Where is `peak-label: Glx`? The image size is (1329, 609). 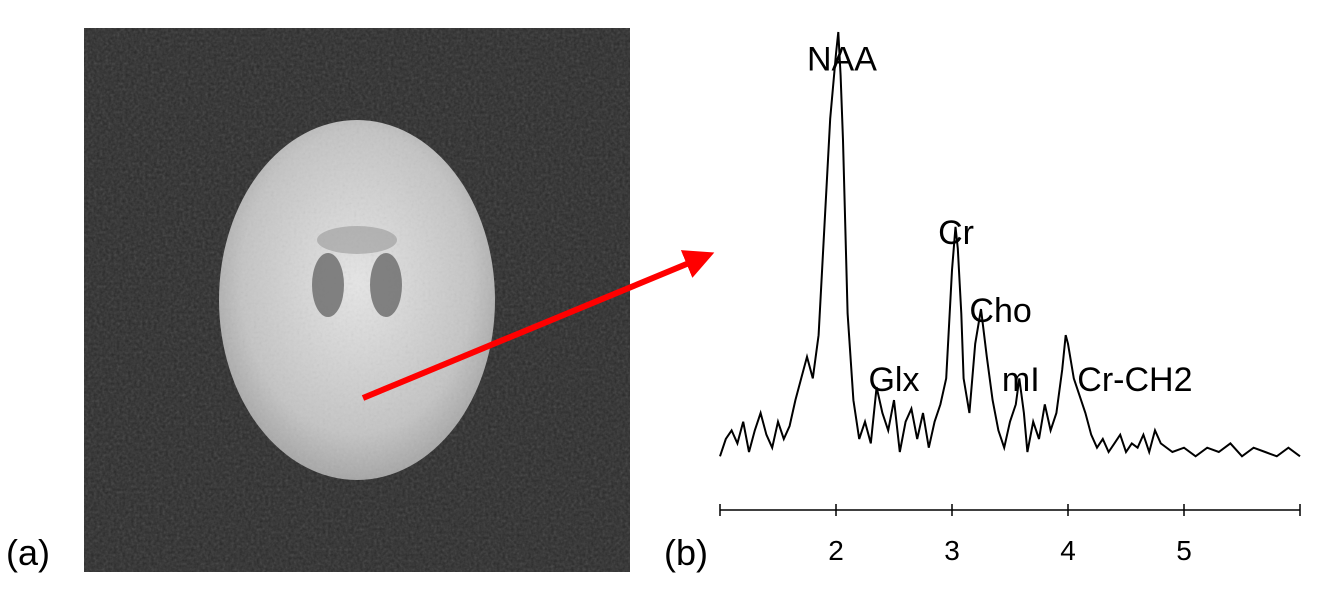
peak-label: Glx is located at coordinates (893, 380).